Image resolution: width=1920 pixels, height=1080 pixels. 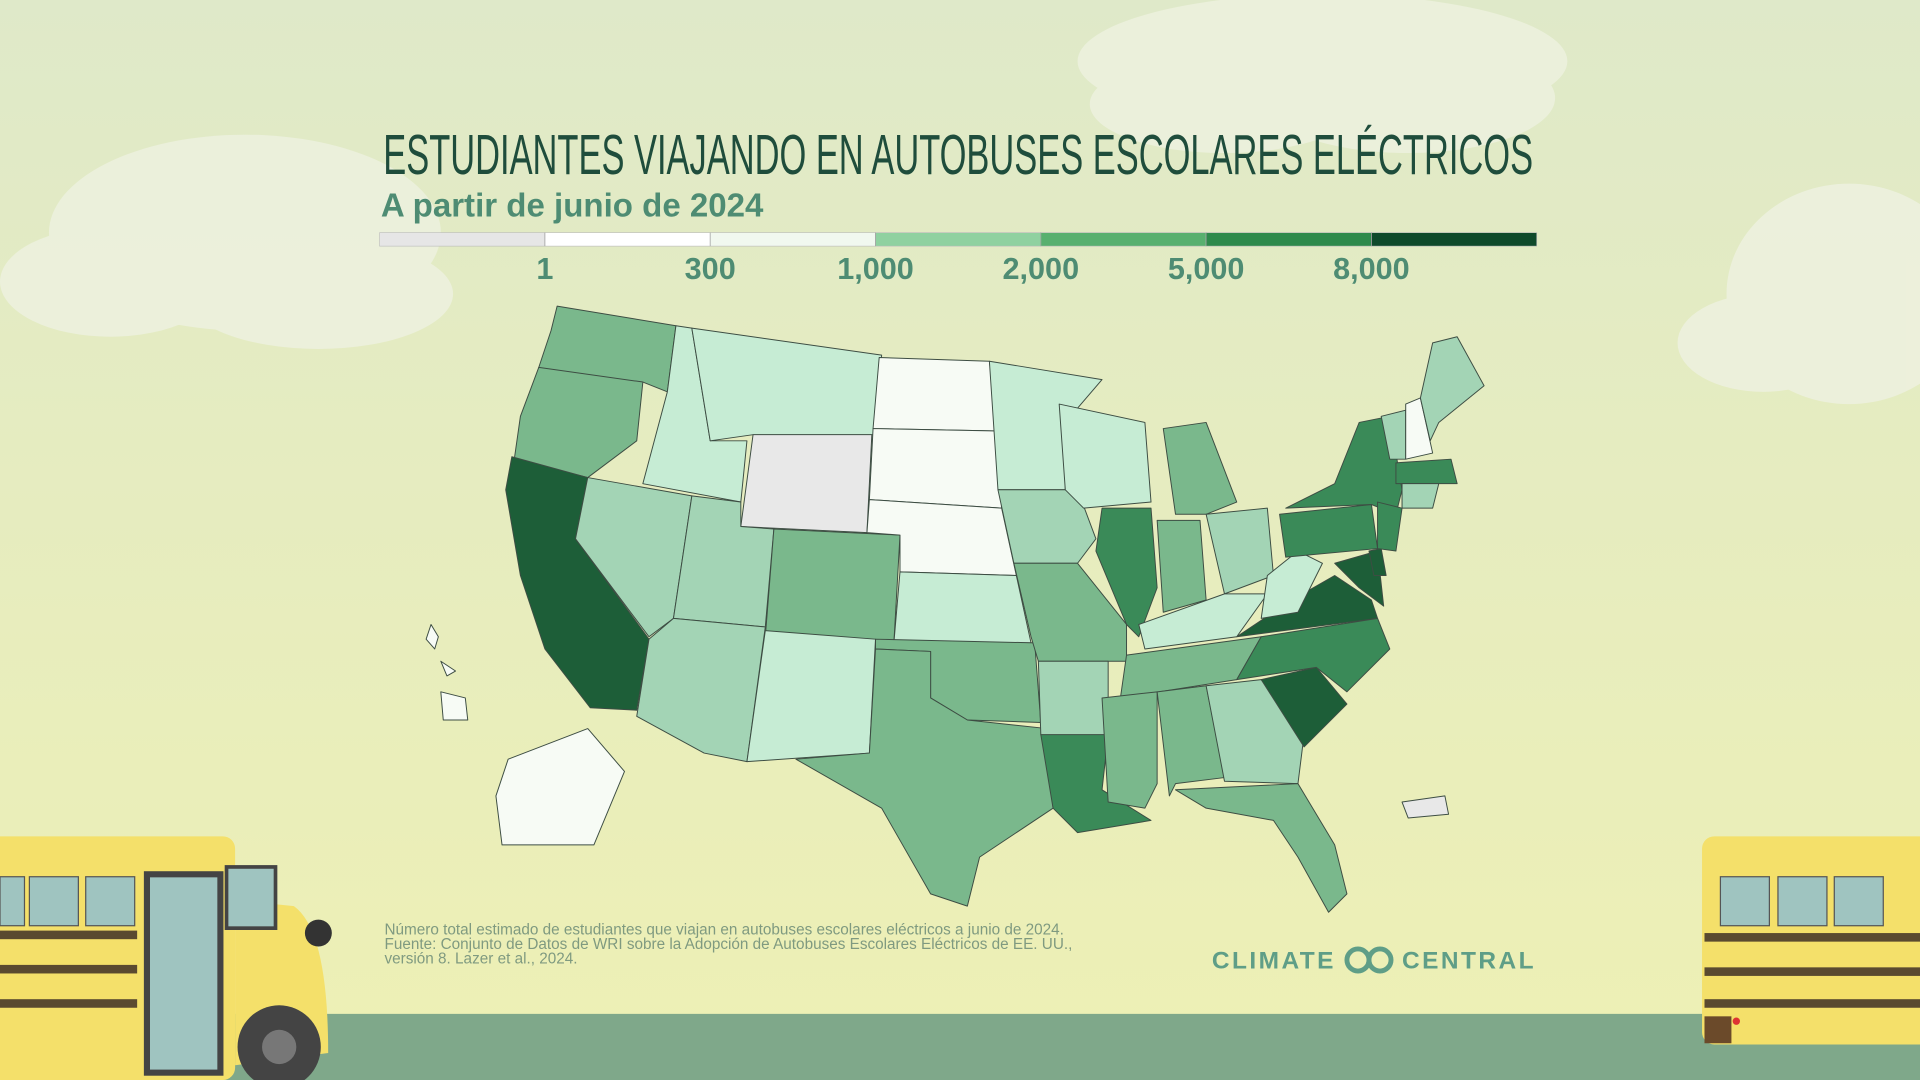 What do you see at coordinates (1469, 961) in the screenshot?
I see `logo-text: CENTRAL` at bounding box center [1469, 961].